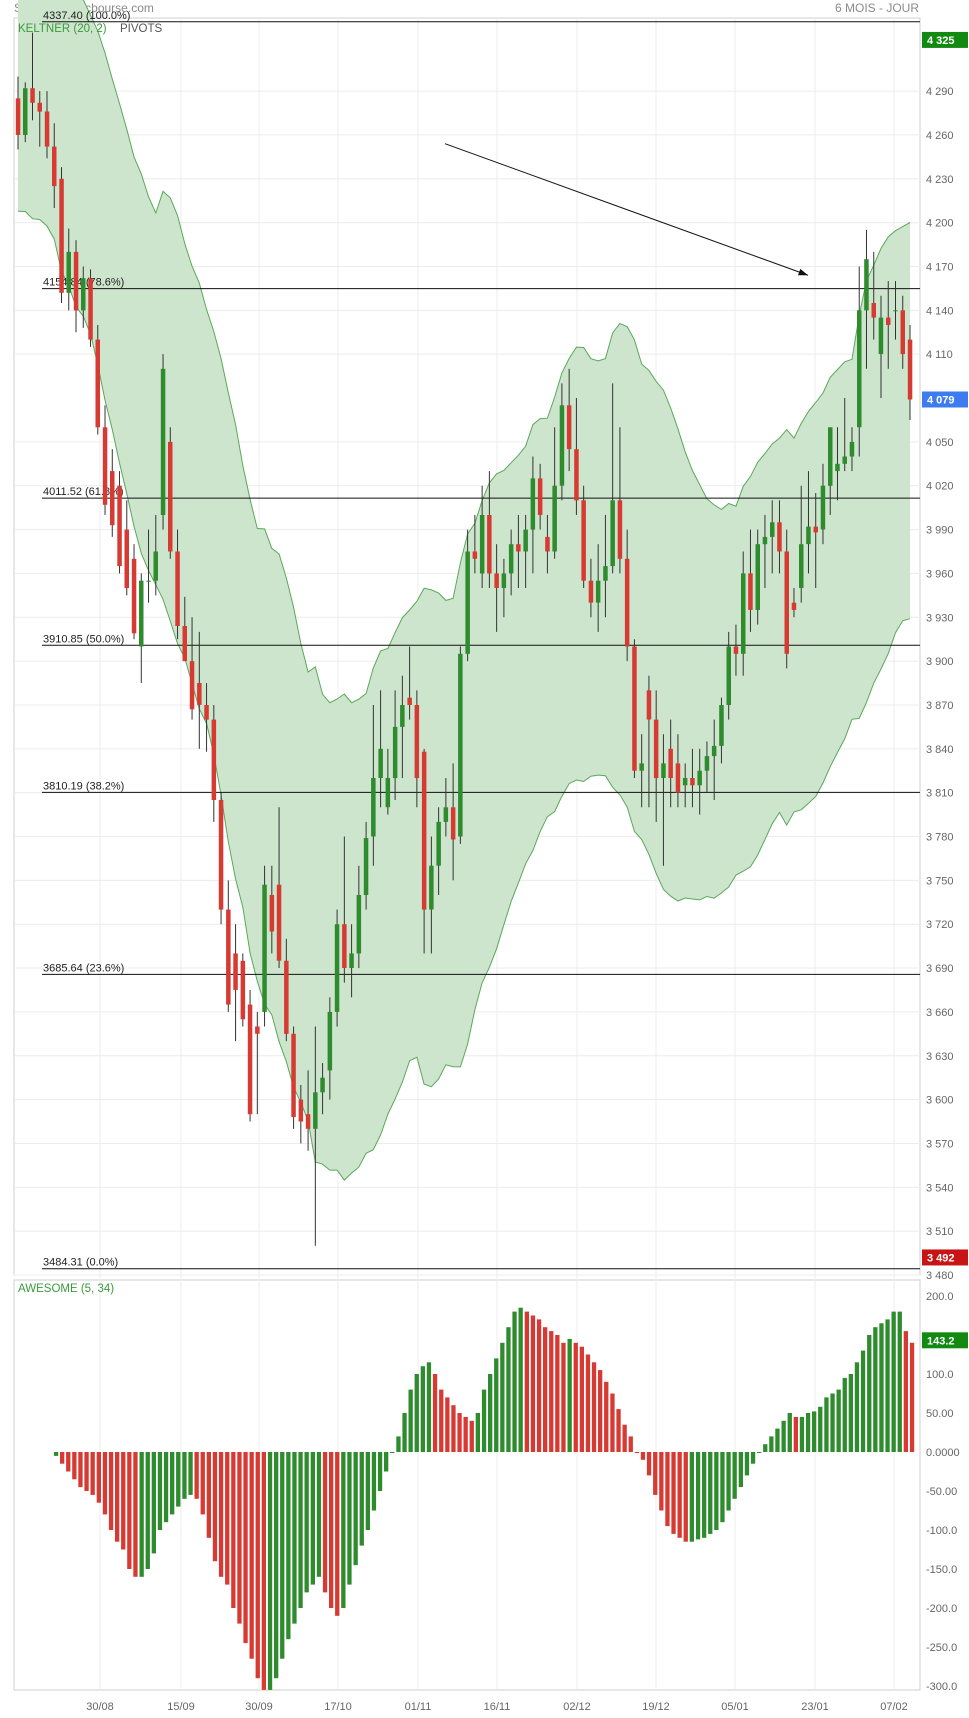 The height and width of the screenshot is (1718, 969). What do you see at coordinates (940, 136) in the screenshot?
I see `price-axis-label: 4 260` at bounding box center [940, 136].